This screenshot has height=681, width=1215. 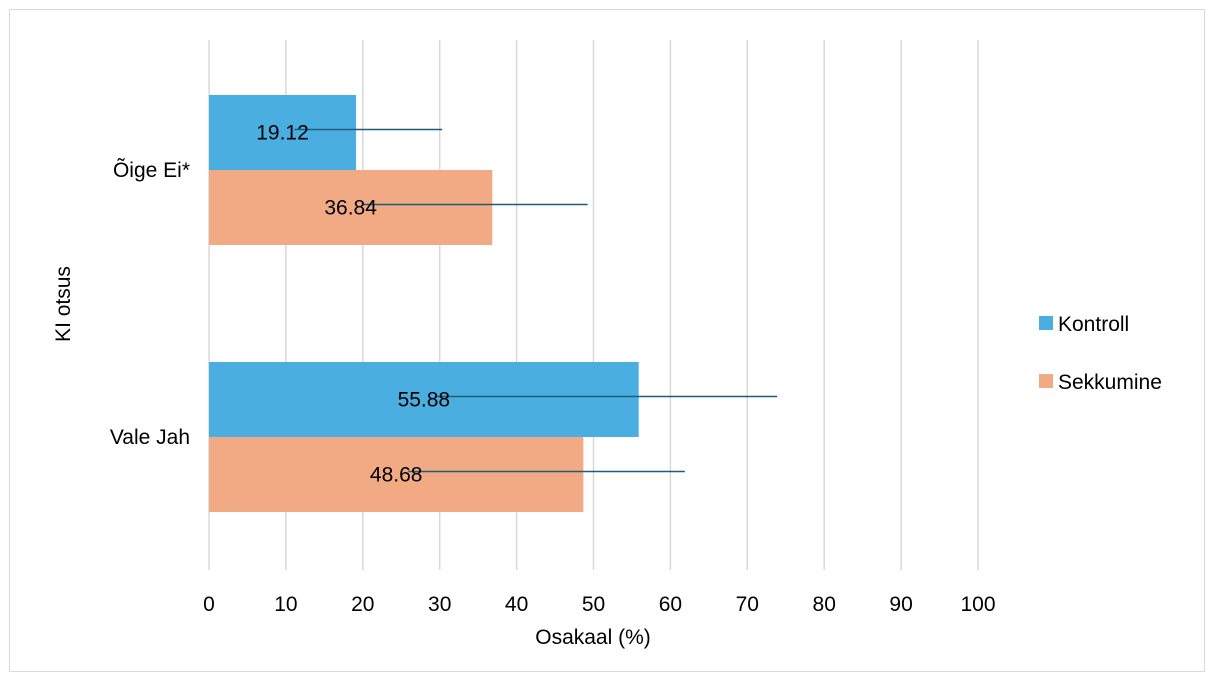 What do you see at coordinates (900, 604) in the screenshot?
I see `x-tick-label-90: 90` at bounding box center [900, 604].